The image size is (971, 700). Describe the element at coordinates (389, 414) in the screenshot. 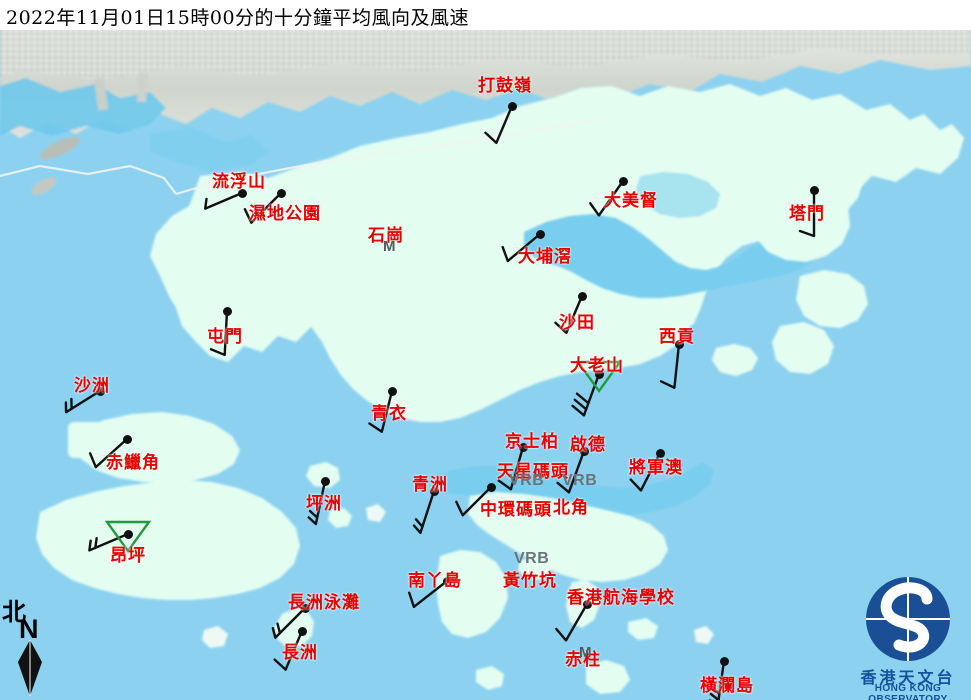

I see `station-label: 青衣` at that location.